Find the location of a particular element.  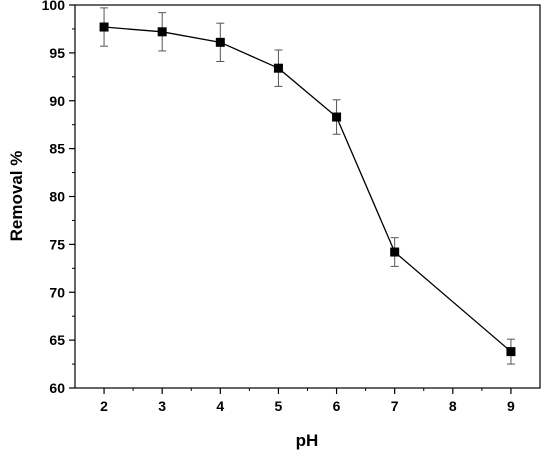

x-tick-label: 2 is located at coordinates (104, 406).